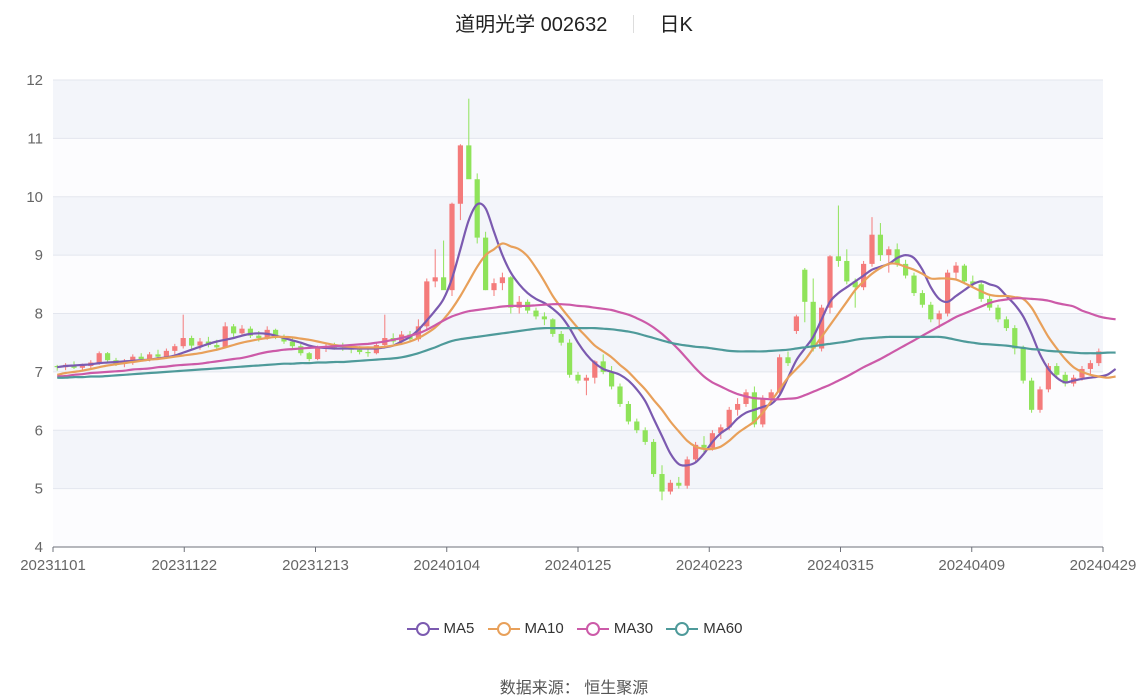  What do you see at coordinates (676, 25) in the screenshot?
I see `period-label: 日K` at bounding box center [676, 25].